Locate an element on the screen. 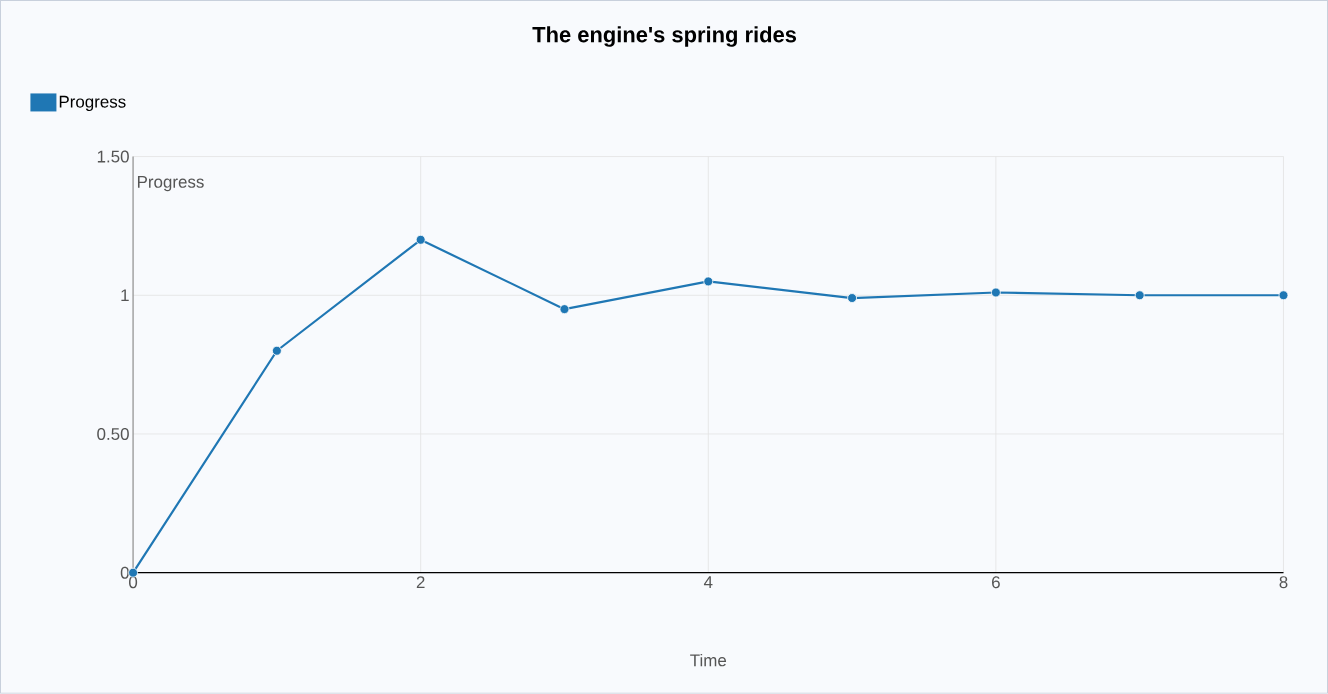 This screenshot has width=1328, height=694. x-tick-label: 0 is located at coordinates (133, 582).